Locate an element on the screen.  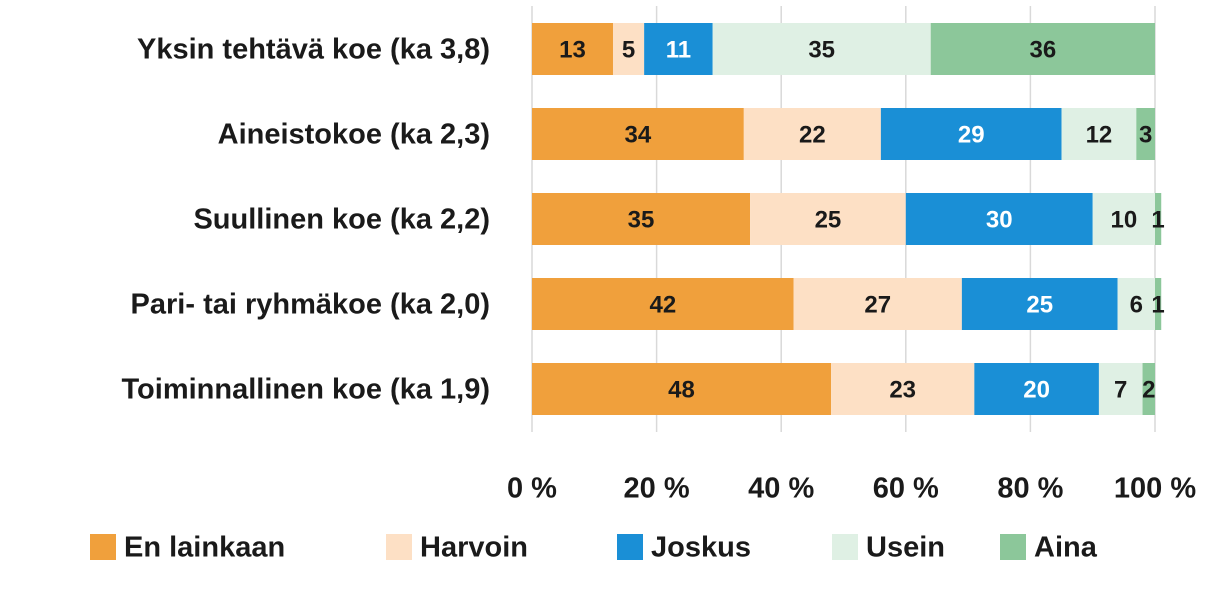
data-label: 3 is located at coordinates (1145, 134).